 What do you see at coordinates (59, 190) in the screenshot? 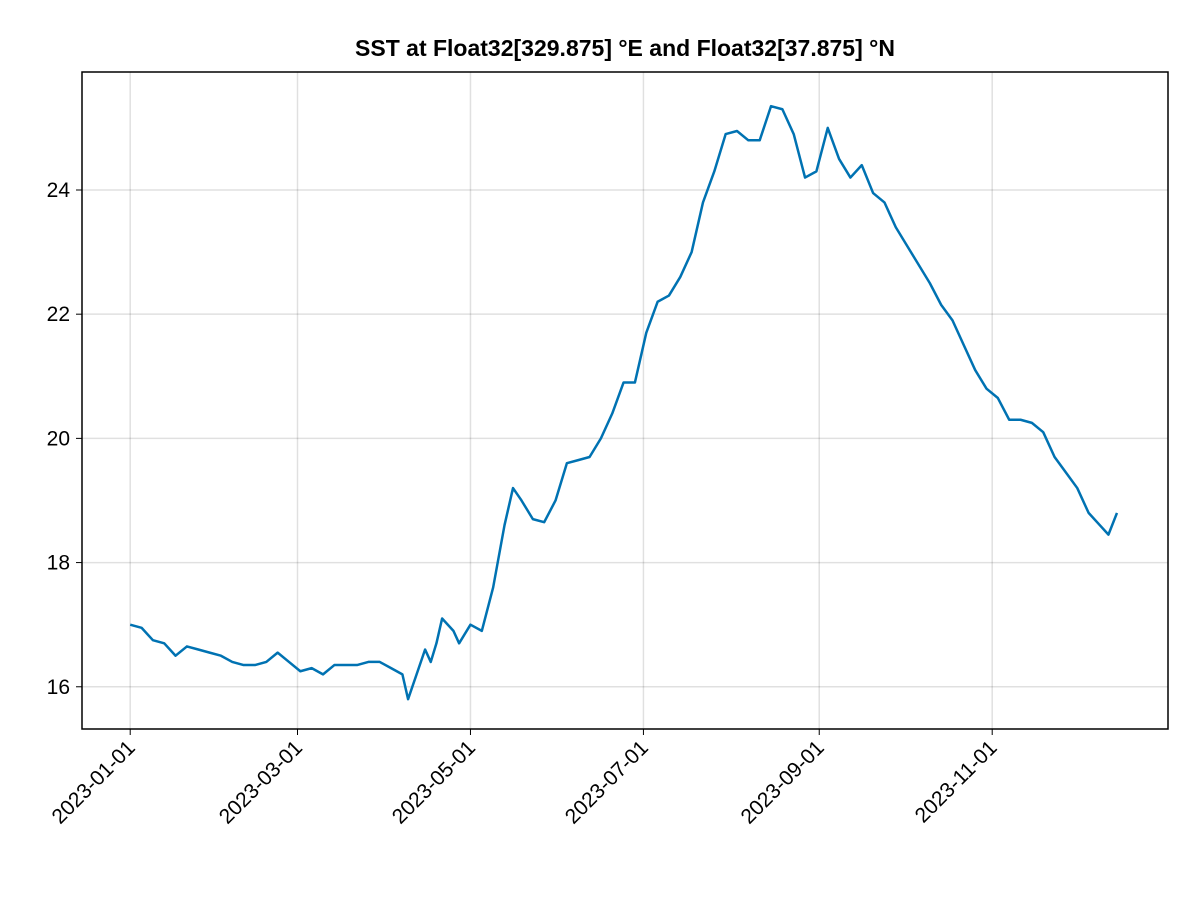
I see `y-tick-label: 24` at bounding box center [59, 190].